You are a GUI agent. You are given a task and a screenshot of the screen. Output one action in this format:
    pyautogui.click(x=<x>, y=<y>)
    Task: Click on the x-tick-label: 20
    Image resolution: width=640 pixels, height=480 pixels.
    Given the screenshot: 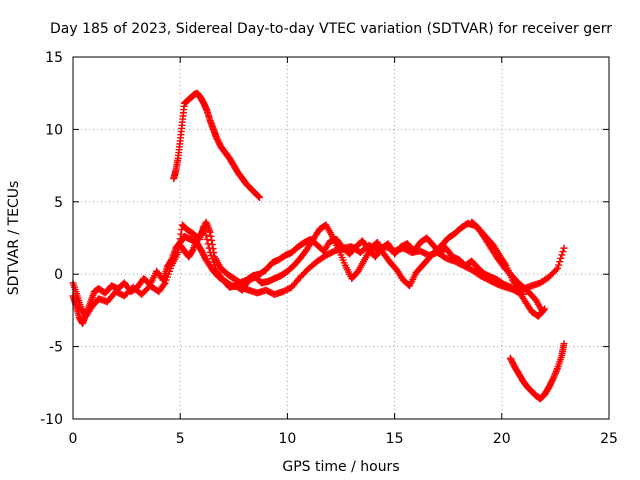 What is the action you would take?
    pyautogui.click(x=502, y=439)
    